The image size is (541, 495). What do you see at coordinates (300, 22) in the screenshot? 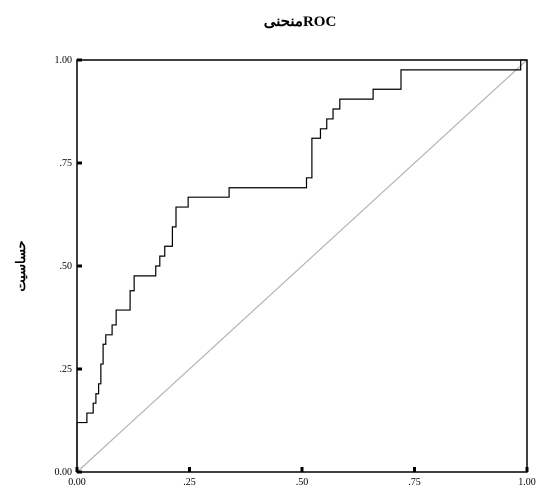
I see `chart-title: منحنیROC` at bounding box center [300, 22].